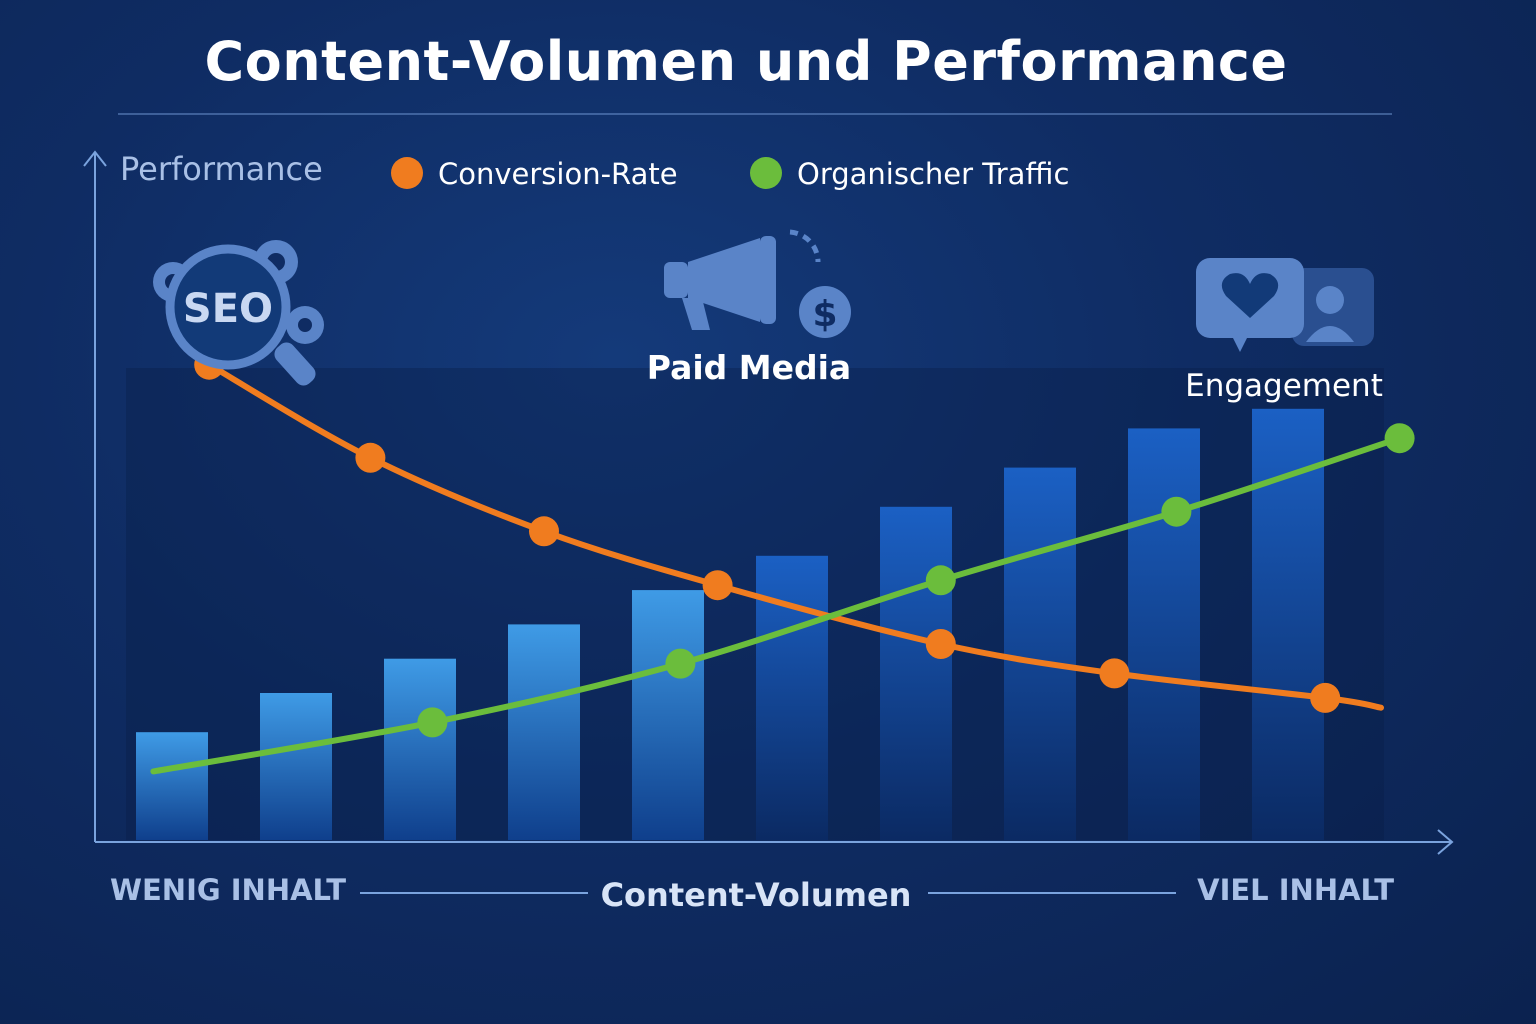  What do you see at coordinates (558, 174) in the screenshot?
I see `legend-label-conversion: Conversion-Rate` at bounding box center [558, 174].